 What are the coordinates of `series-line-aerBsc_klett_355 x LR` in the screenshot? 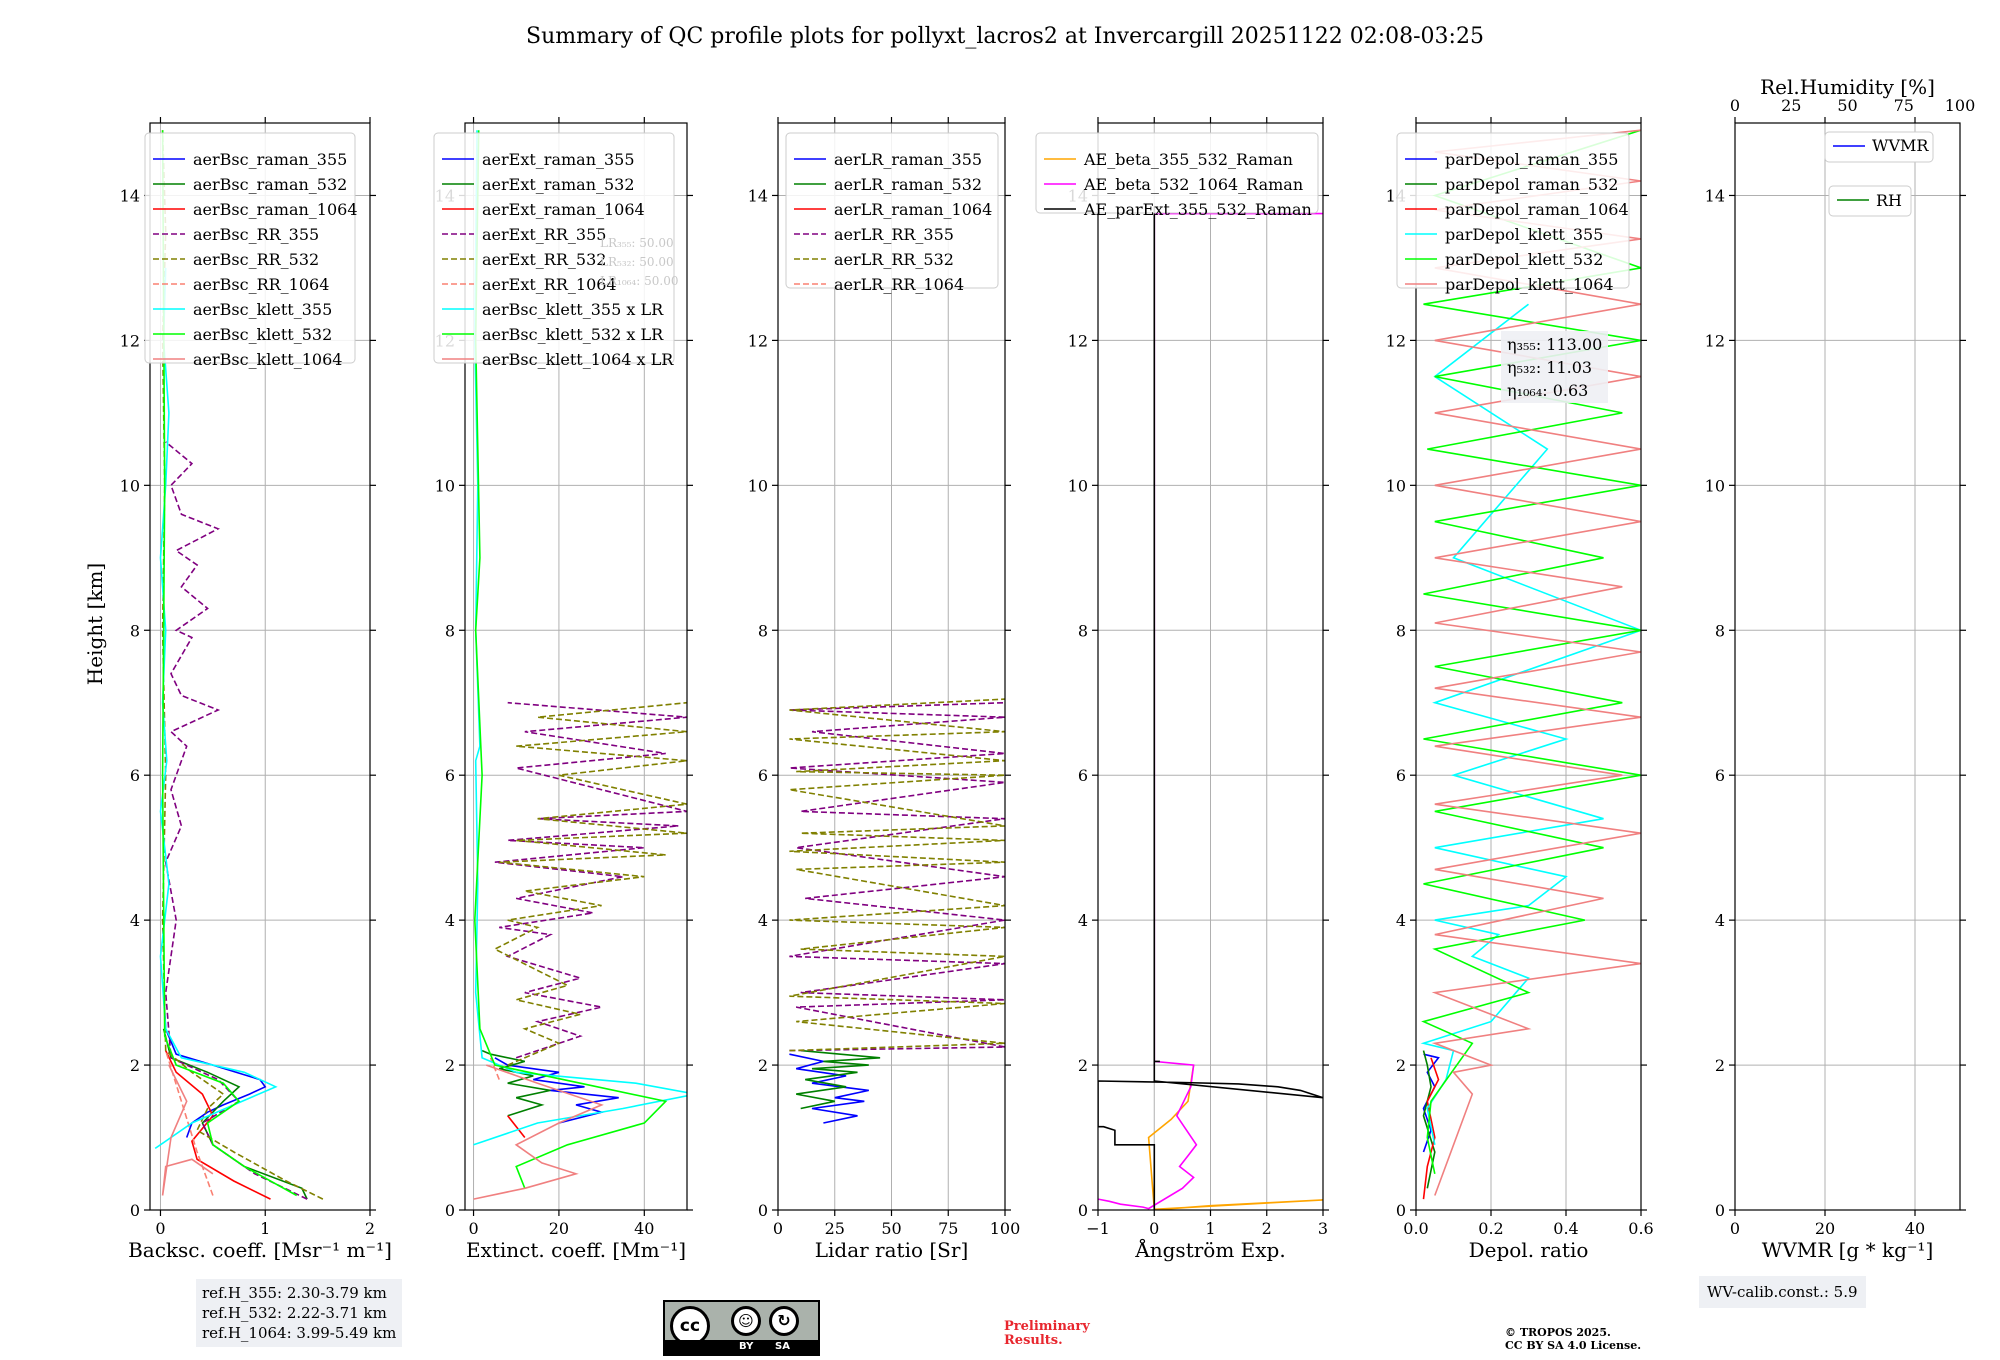 It's located at (580, 638).